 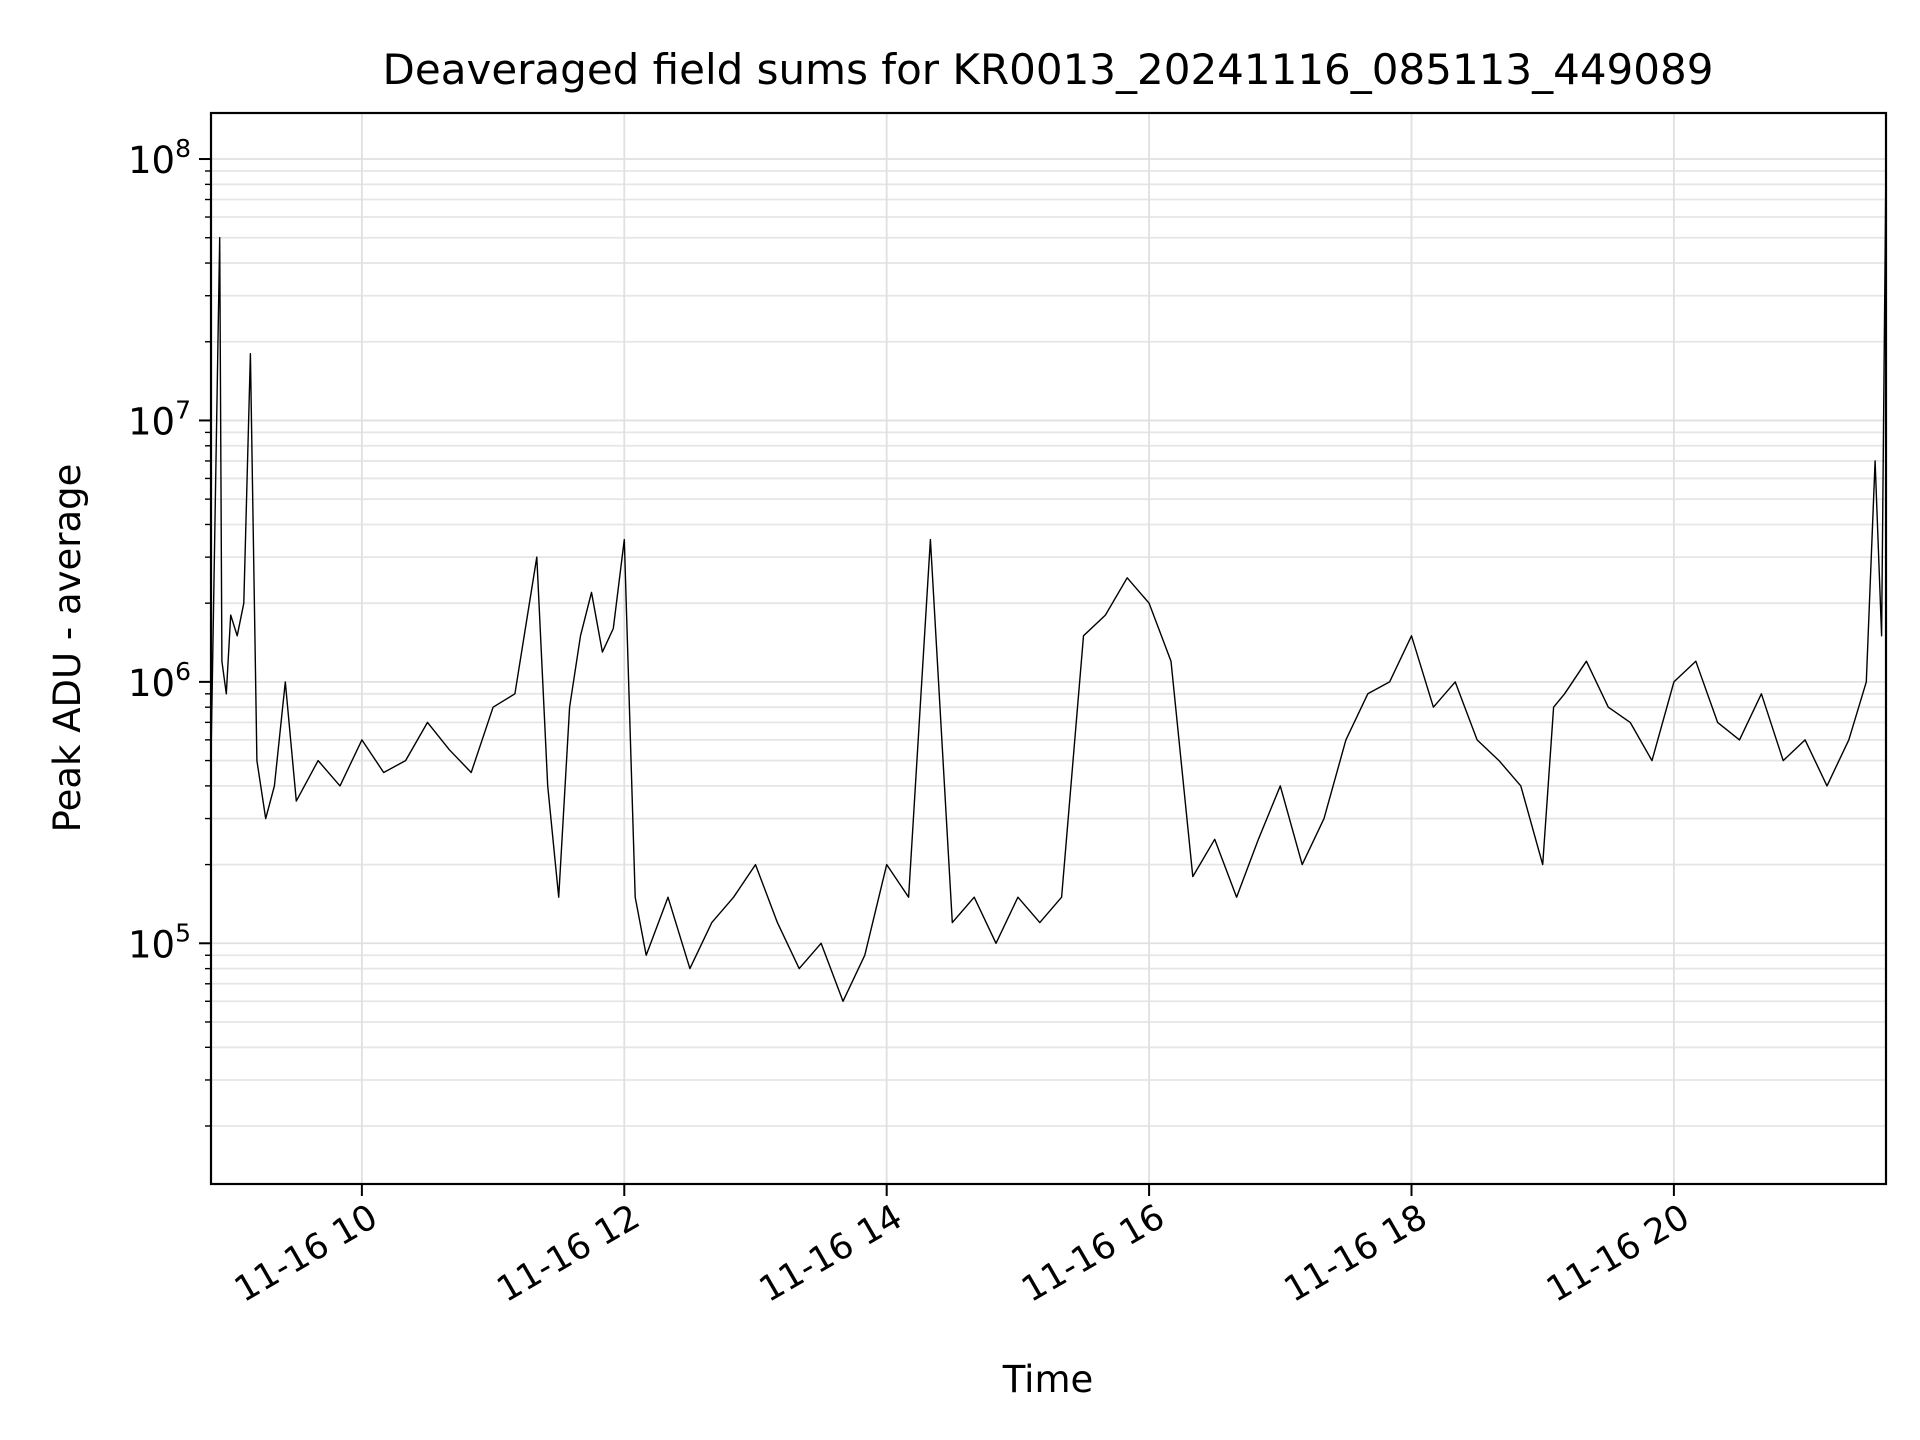 I want to click on y-tick-label: 10⁸, so click(x=159, y=158).